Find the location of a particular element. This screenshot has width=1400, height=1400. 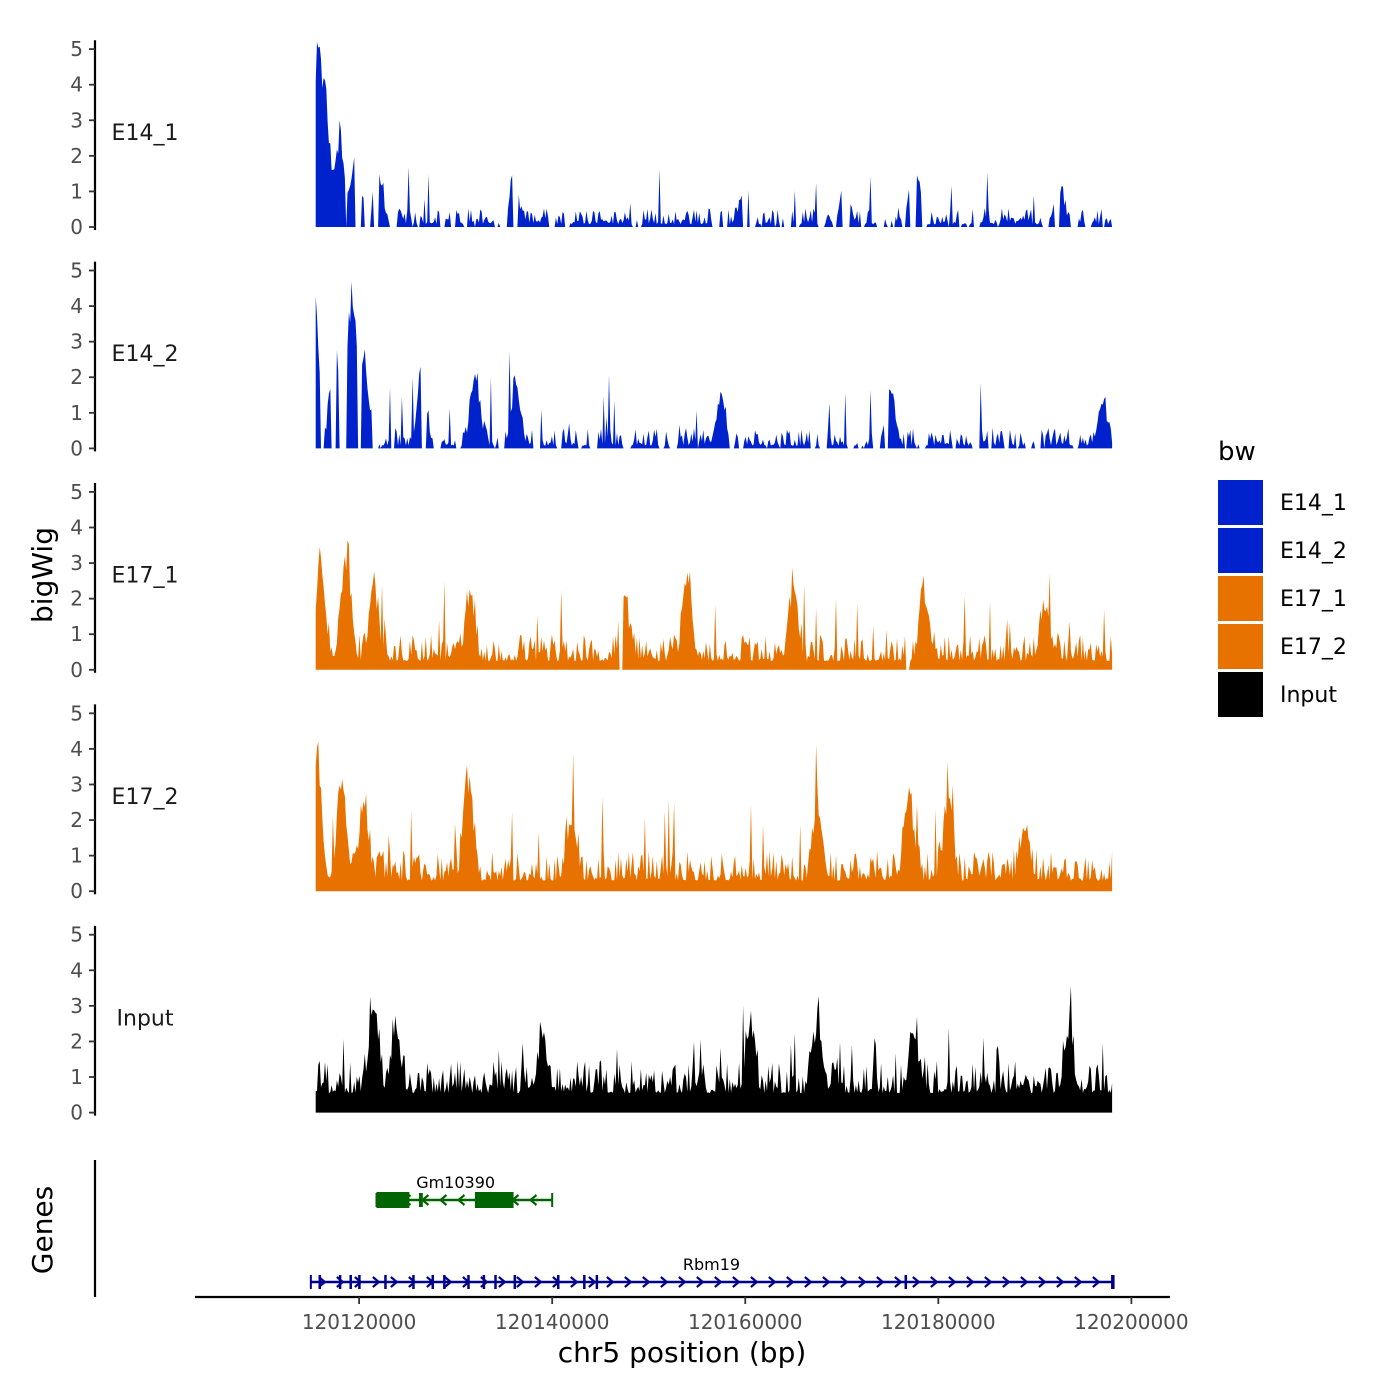

coverage-area-input is located at coordinates (714, 1049).